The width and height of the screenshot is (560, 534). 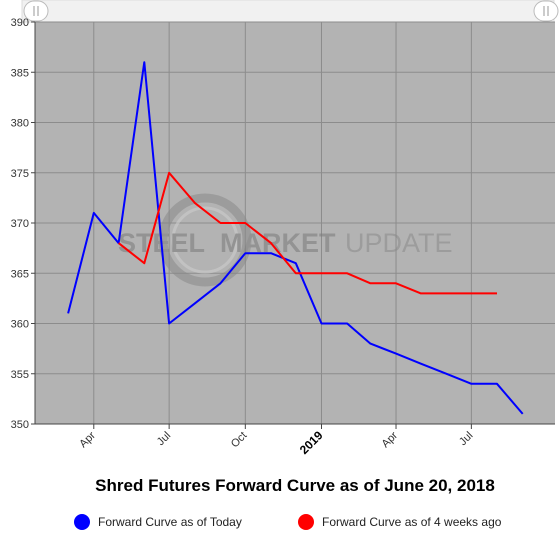 I want to click on legend-marker-today, so click(x=82, y=522).